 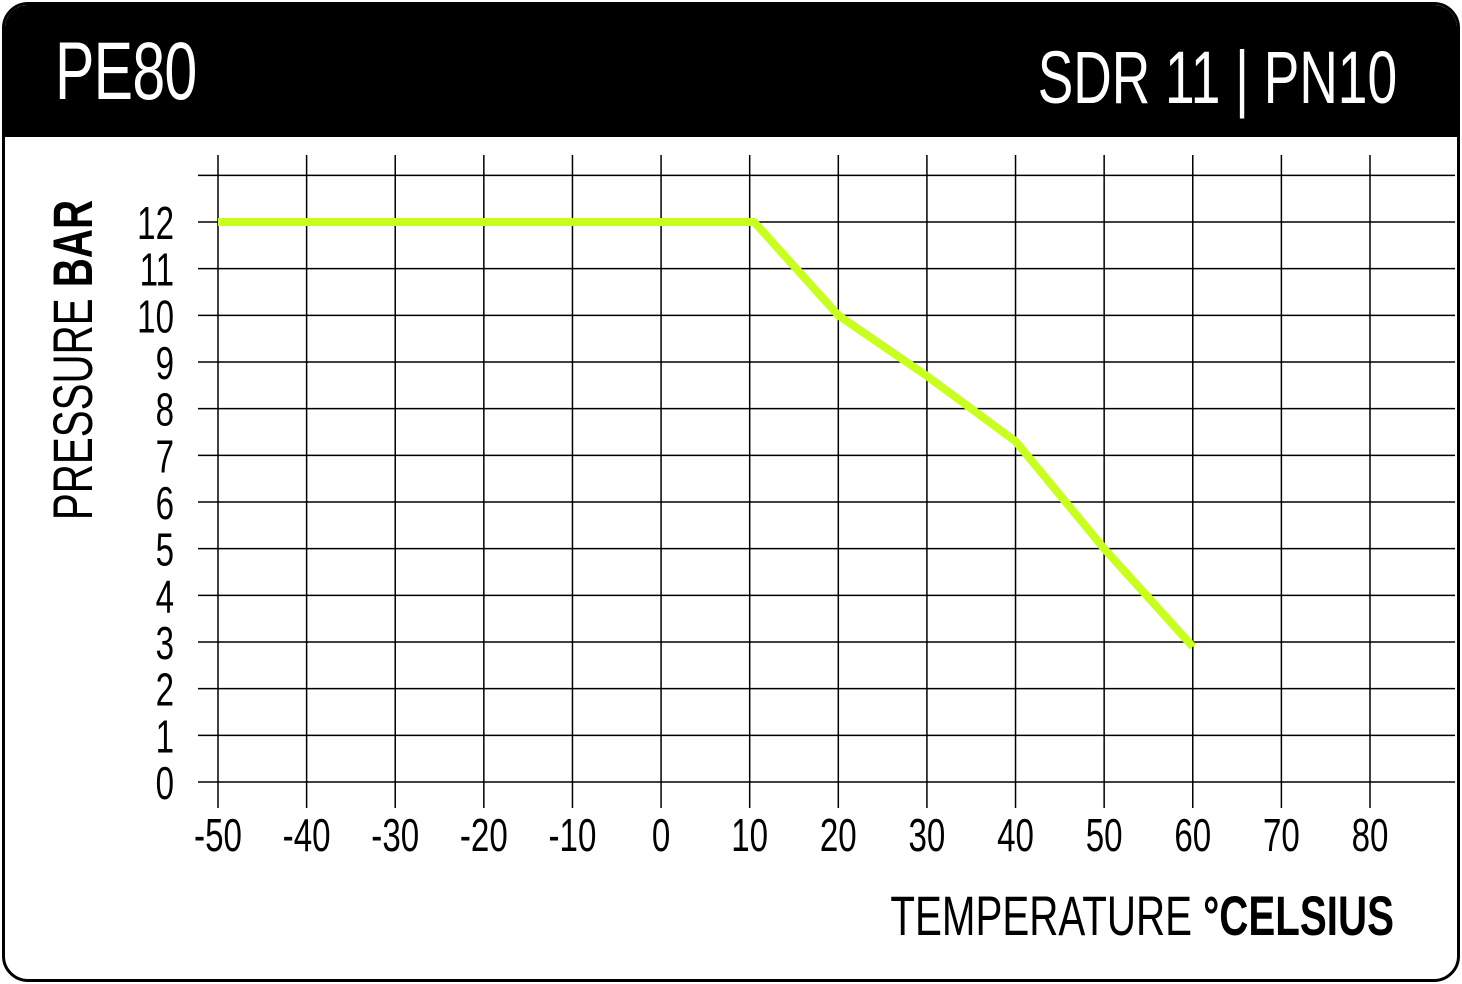 I want to click on y-tick-label: 6, so click(x=165, y=504).